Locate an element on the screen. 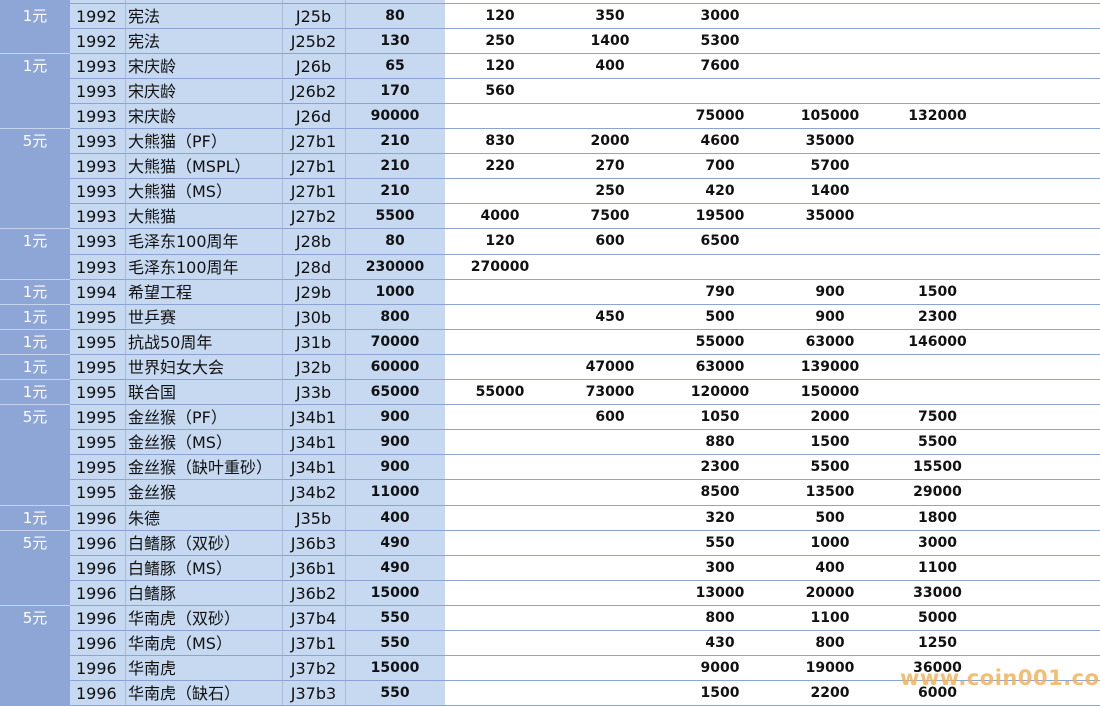 The height and width of the screenshot is (706, 1100). price: 5700 is located at coordinates (830, 166).